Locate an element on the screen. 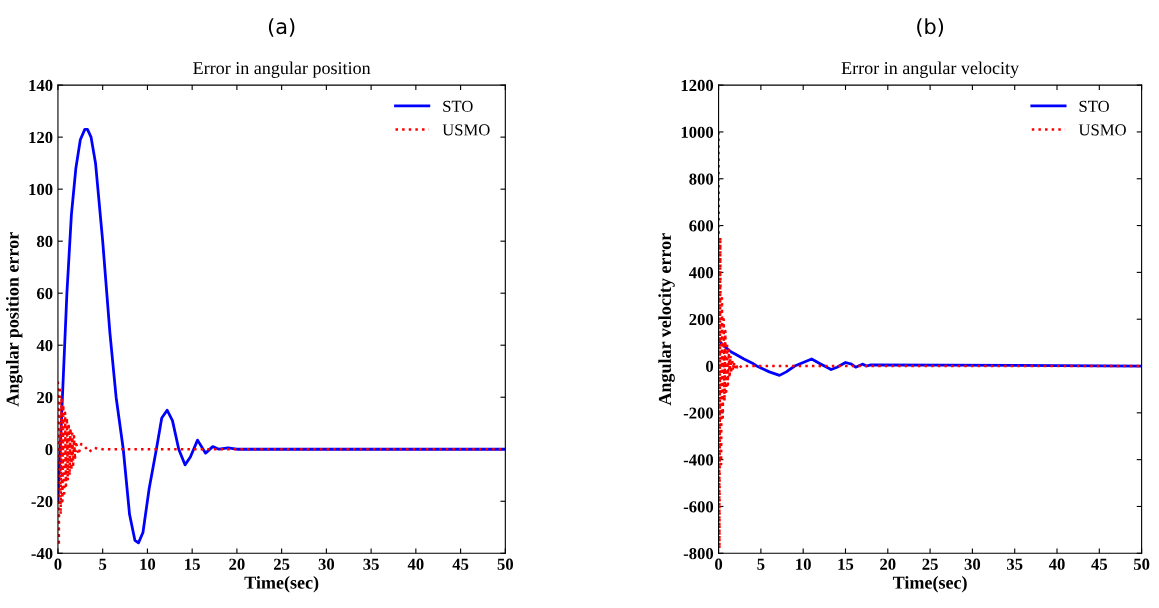 Image resolution: width=1159 pixels, height=608 pixels. y-tick-label: -800 is located at coordinates (698, 553).